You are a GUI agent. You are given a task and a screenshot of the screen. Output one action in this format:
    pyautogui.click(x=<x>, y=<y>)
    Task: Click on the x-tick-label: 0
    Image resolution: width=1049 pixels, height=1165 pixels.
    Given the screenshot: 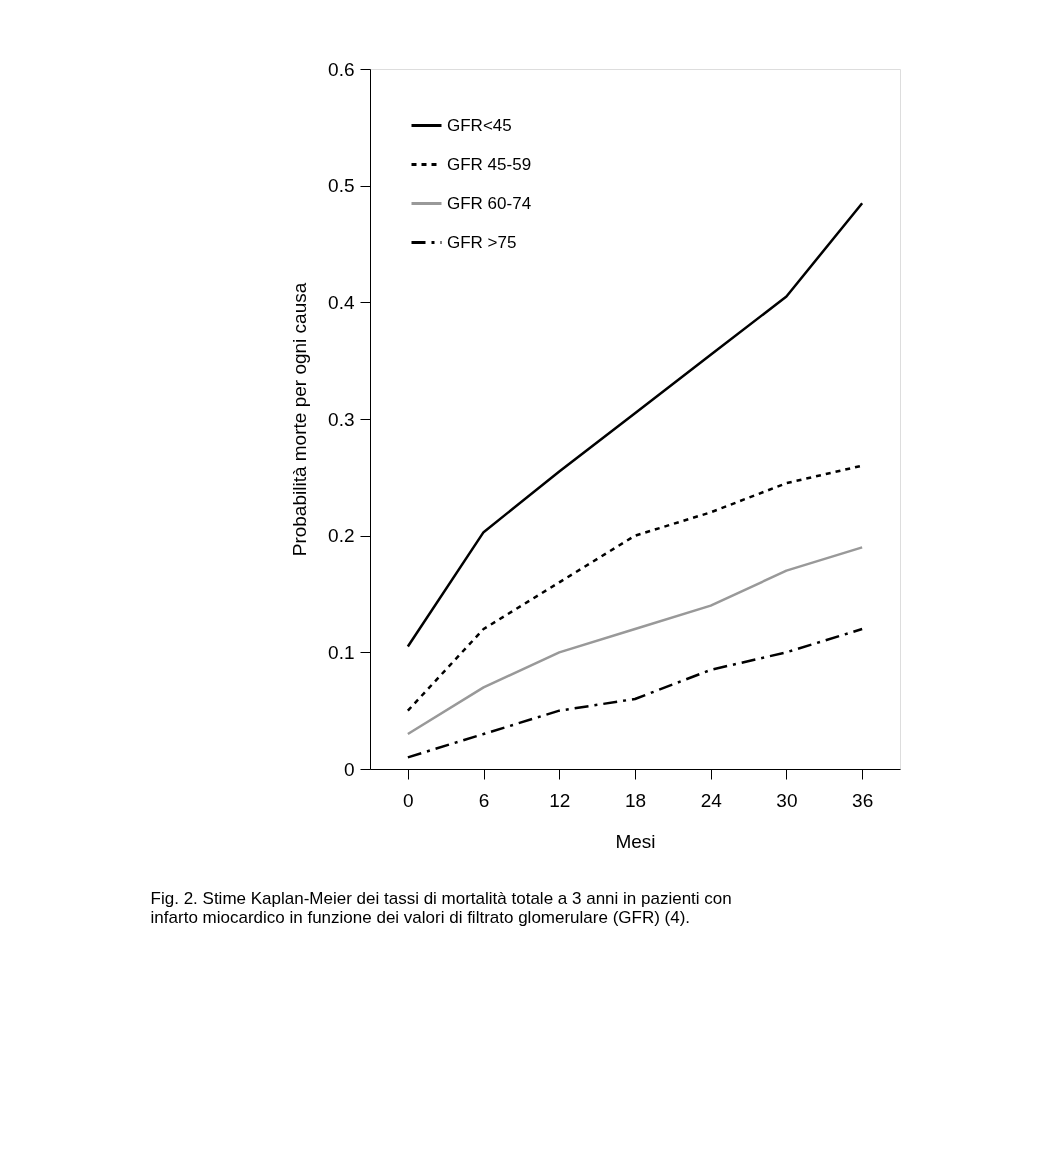 What is the action you would take?
    pyautogui.click(x=408, y=800)
    